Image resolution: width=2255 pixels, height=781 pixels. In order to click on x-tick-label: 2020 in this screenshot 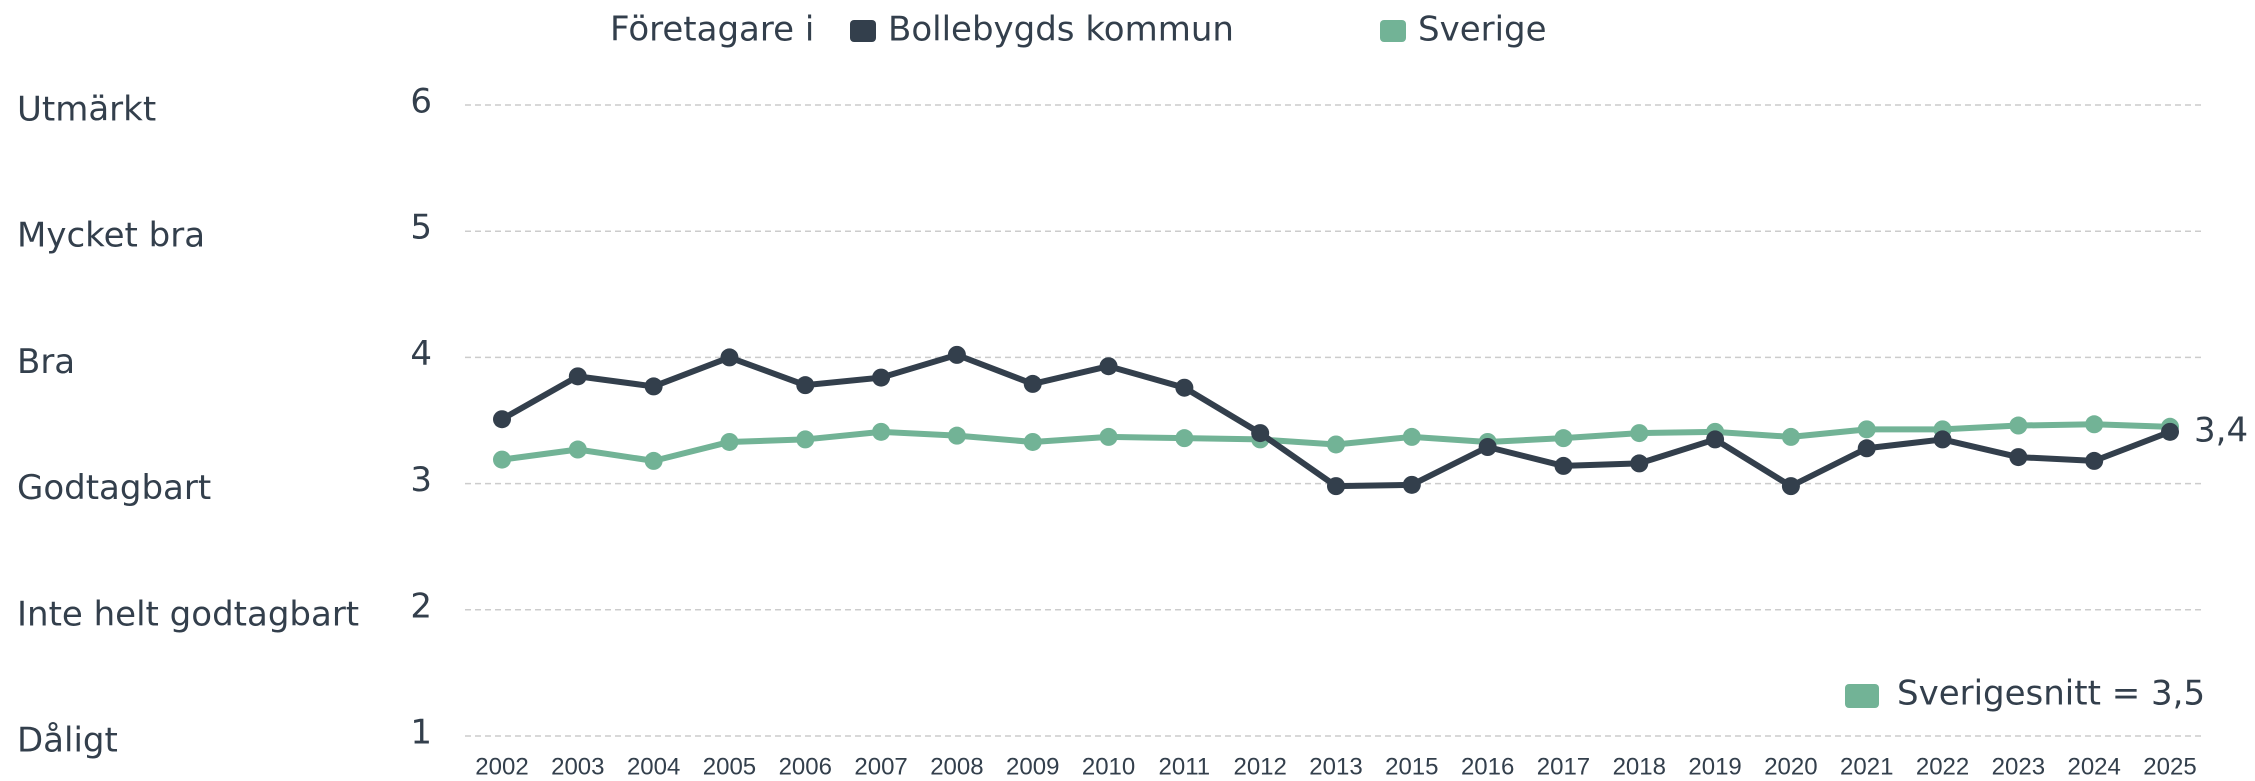, I will do `click(1790, 766)`.